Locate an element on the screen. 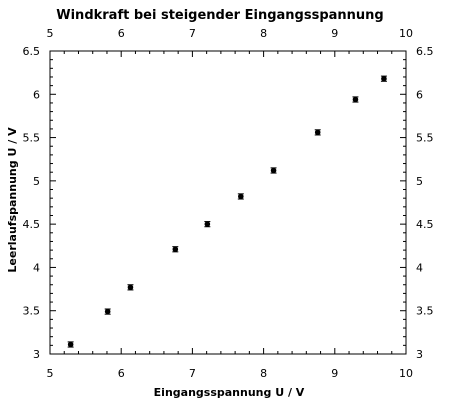 Image resolution: width=464 pixels, height=404 pixels. x-tick-label-top: 7 is located at coordinates (192, 33).